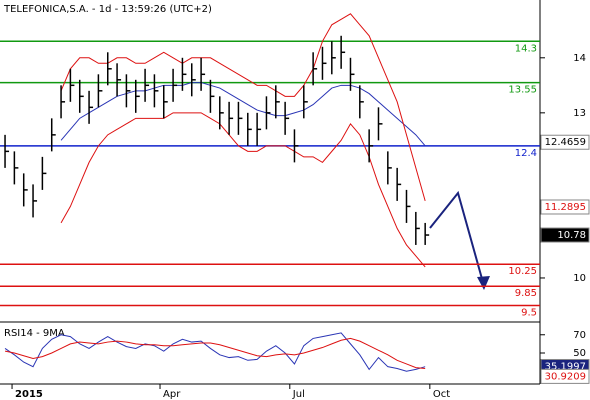 This screenshot has height=400, width=590. I want to click on x-tick-label: Apr, so click(172, 394).